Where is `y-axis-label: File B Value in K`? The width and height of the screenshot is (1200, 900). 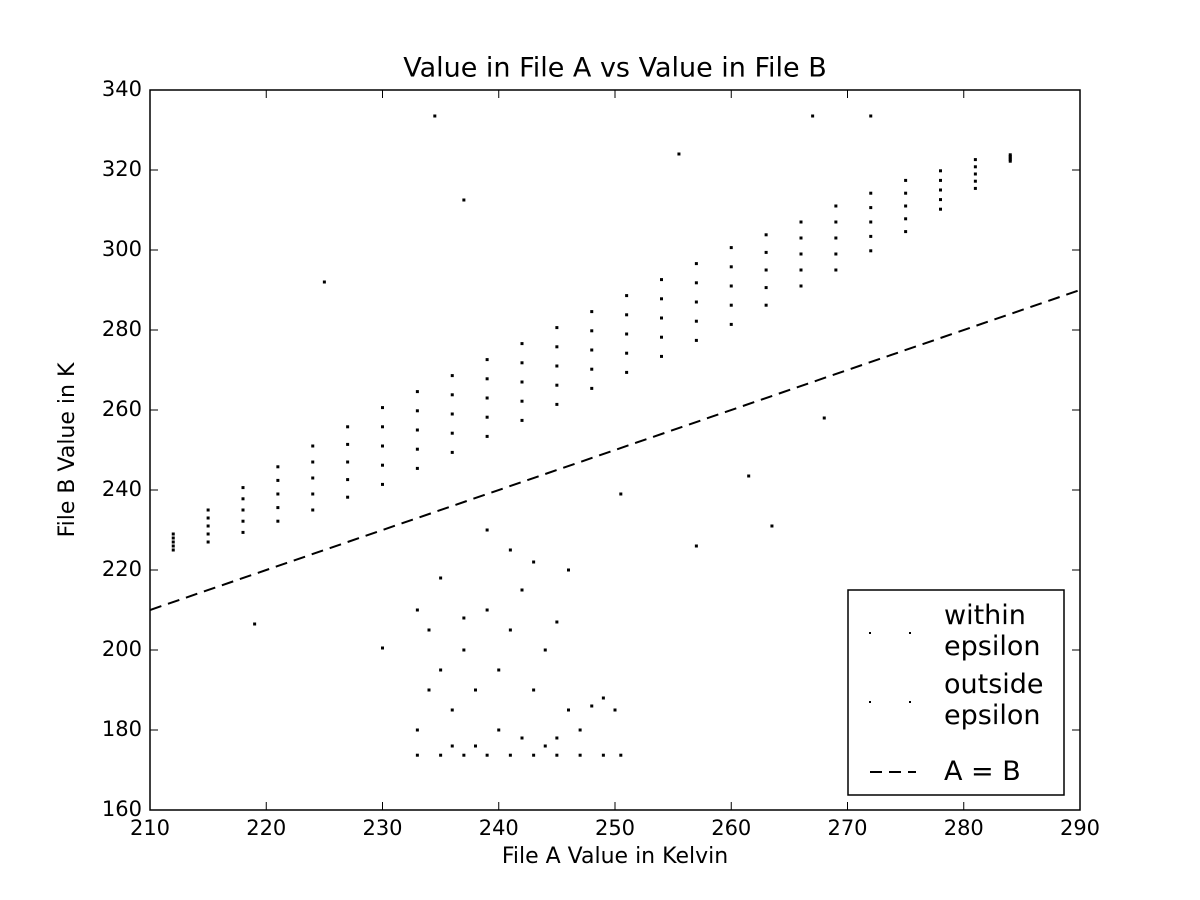
y-axis-label: File B Value in K is located at coordinates (67, 449).